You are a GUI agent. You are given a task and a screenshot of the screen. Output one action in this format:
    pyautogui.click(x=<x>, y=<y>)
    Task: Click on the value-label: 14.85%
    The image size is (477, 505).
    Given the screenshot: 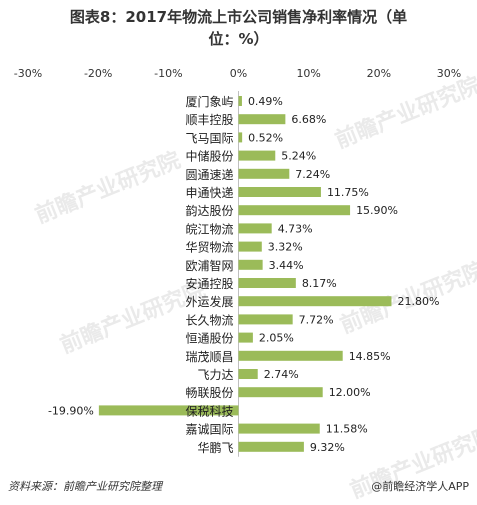 What is the action you would take?
    pyautogui.click(x=370, y=356)
    